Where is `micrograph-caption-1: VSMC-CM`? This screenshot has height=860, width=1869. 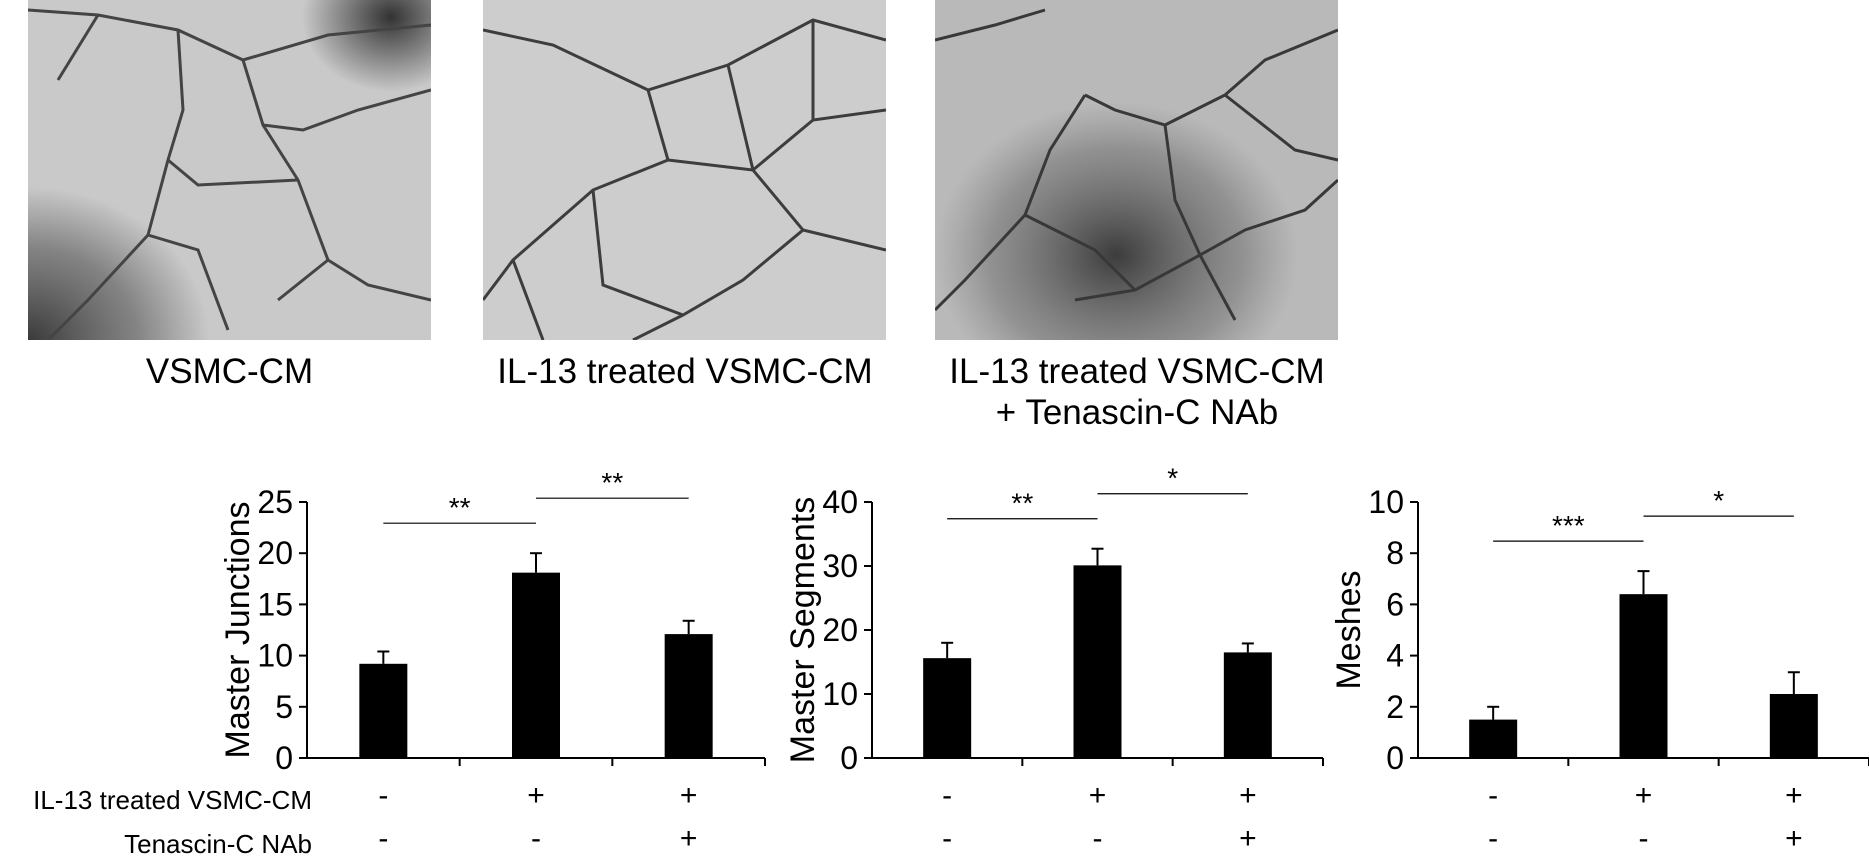 micrograph-caption-1: VSMC-CM is located at coordinates (229, 371).